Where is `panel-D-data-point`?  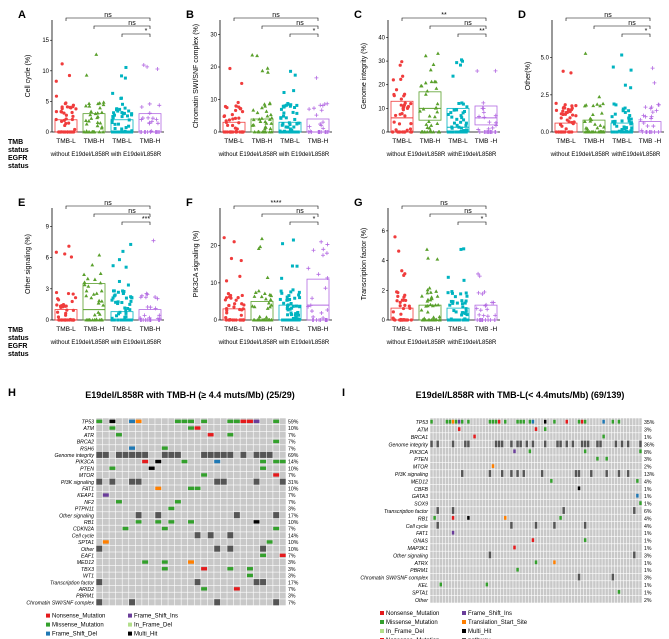
panel-D-data-point is located at coordinates (584, 105).